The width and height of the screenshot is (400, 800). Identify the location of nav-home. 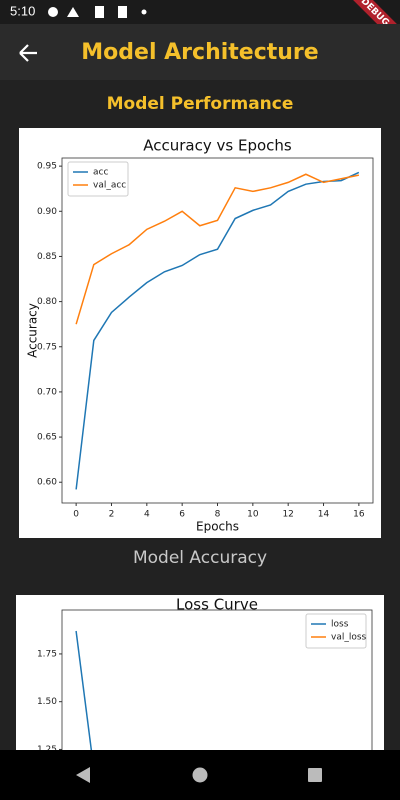
(200, 775).